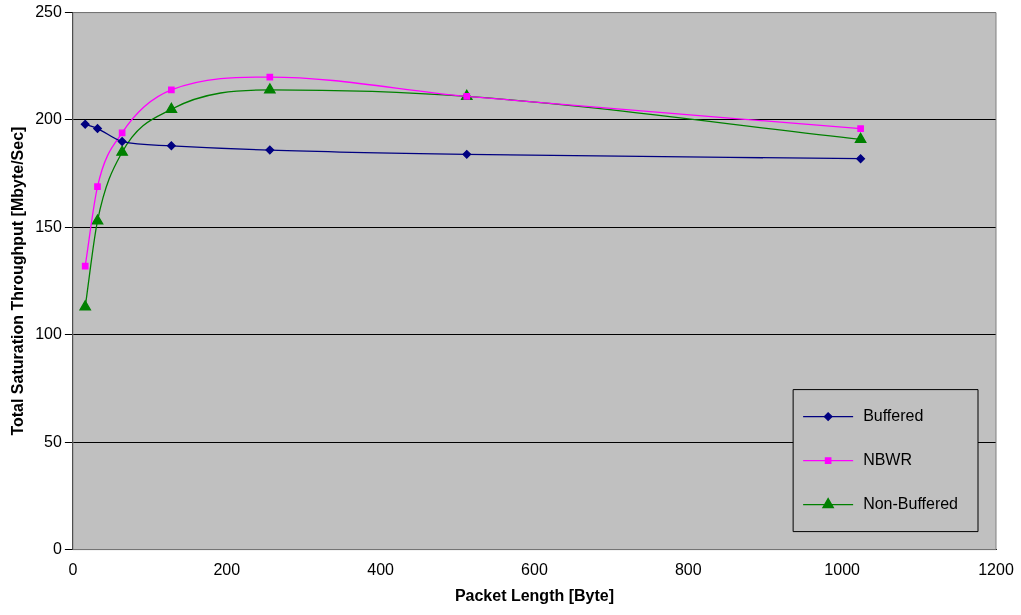 This screenshot has height=615, width=1021. I want to click on y-tick-label: 200, so click(48, 119).